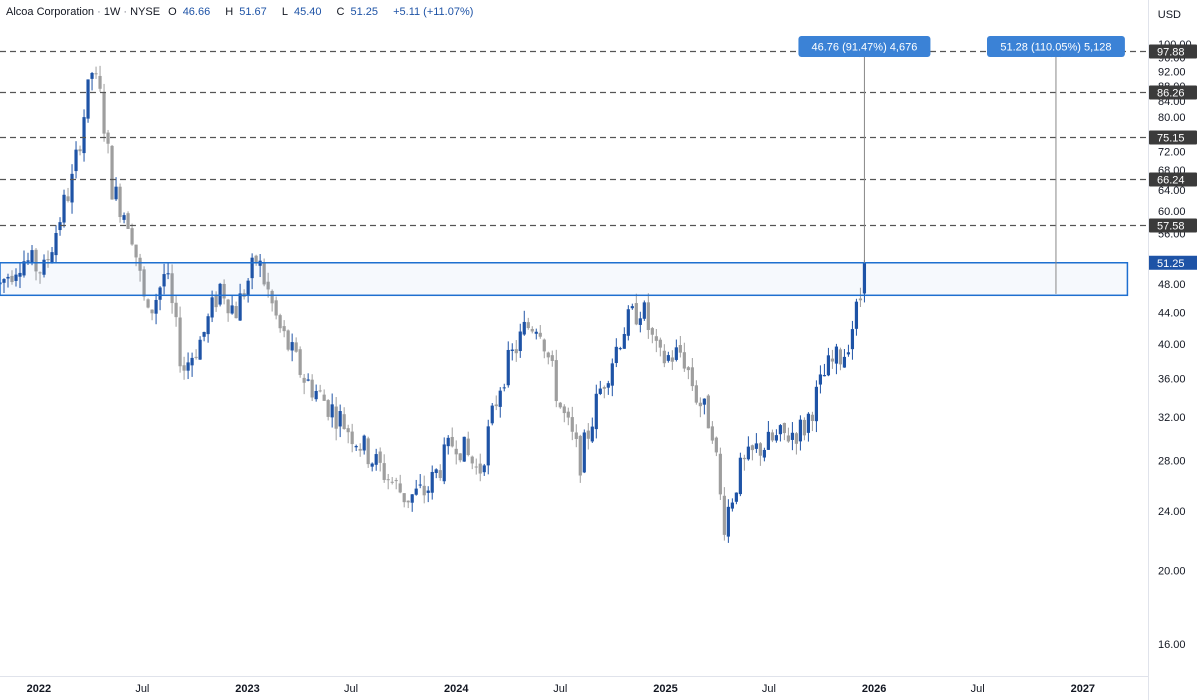 The image size is (1199, 700). What do you see at coordinates (1172, 118) in the screenshot?
I see `y-tick-label: 80.00` at bounding box center [1172, 118].